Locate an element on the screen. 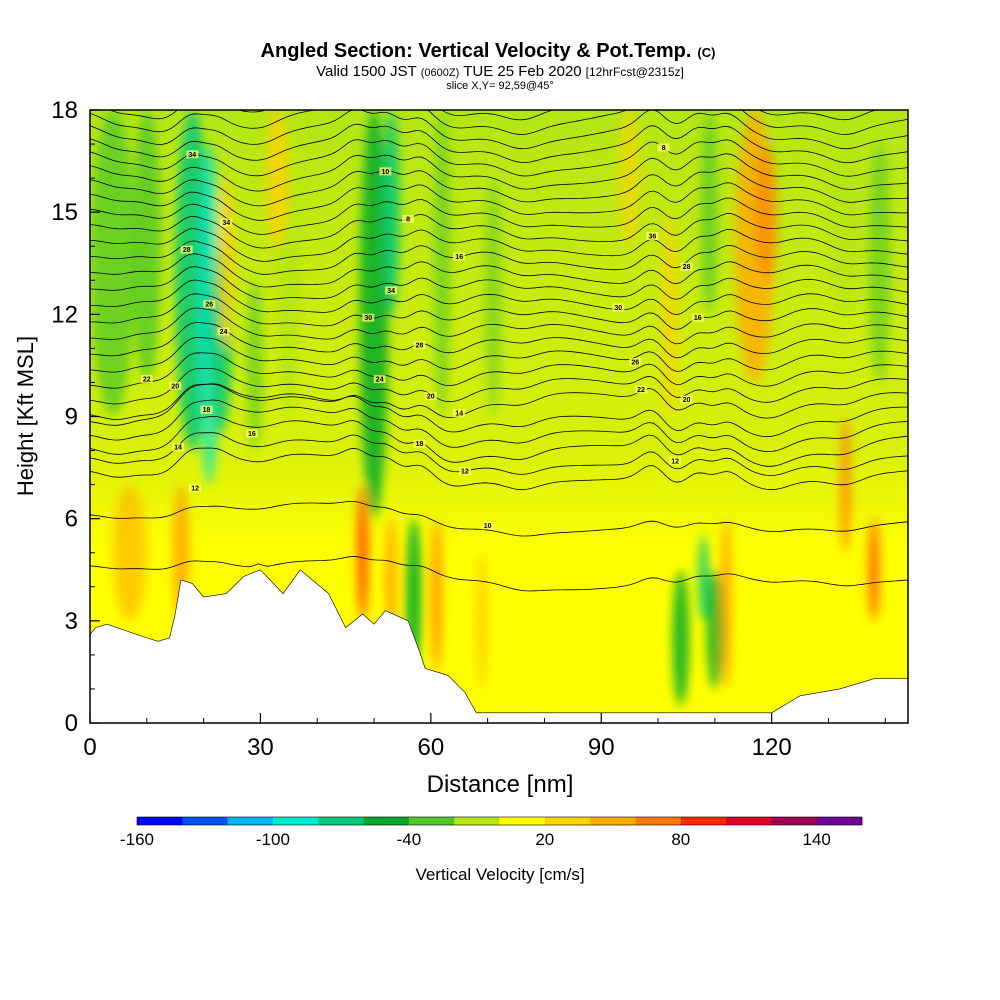  x-tick-label: 120 is located at coordinates (772, 747).